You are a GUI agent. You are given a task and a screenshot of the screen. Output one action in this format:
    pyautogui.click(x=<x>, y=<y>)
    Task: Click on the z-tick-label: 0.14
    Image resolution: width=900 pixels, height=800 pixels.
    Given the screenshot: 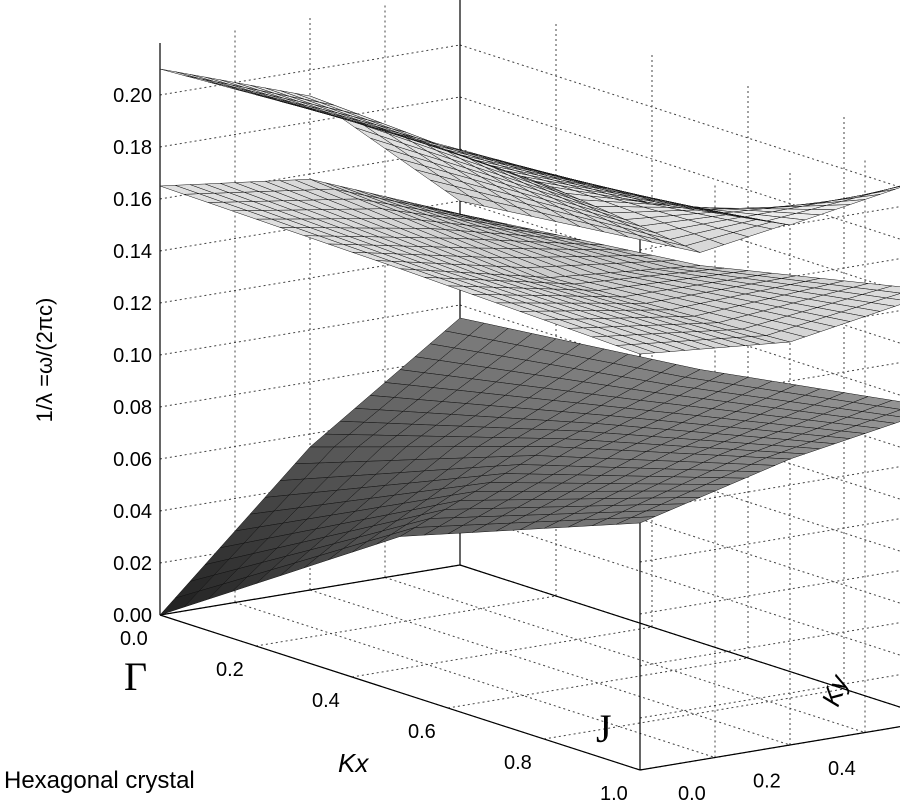 What is the action you would take?
    pyautogui.click(x=132, y=252)
    